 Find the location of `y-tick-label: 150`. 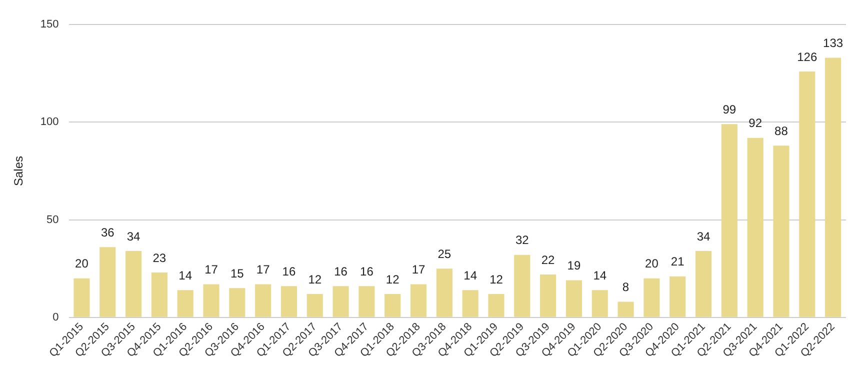

y-tick-label: 150 is located at coordinates (49, 24).